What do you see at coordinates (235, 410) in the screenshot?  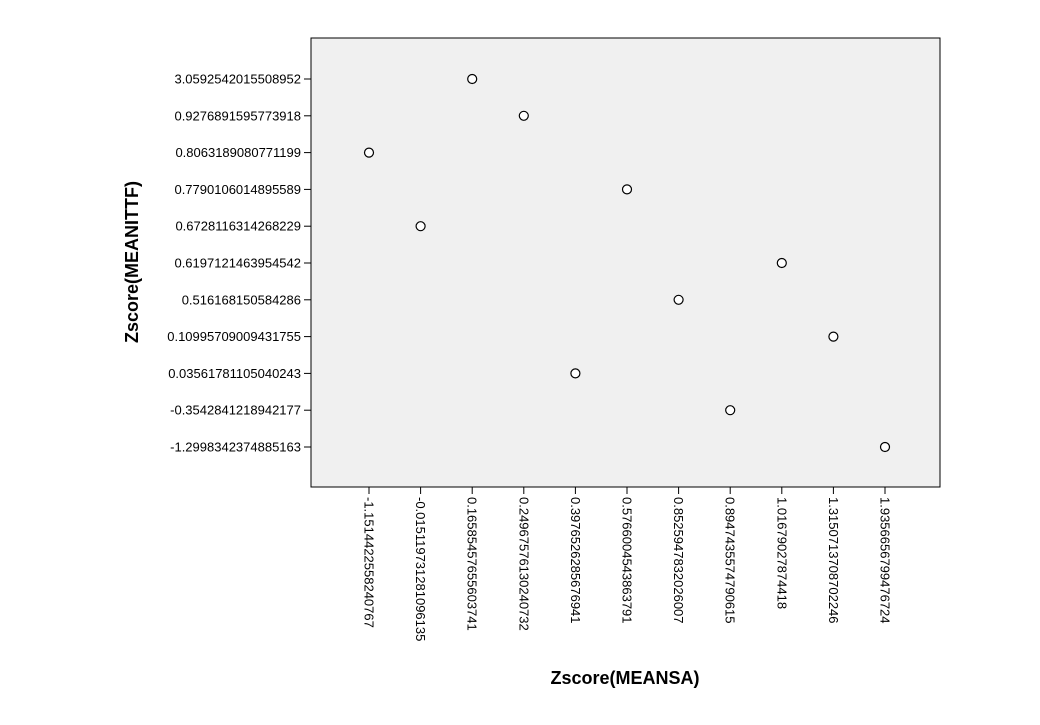 I see `y-tick-label: -0.3542841218942177` at bounding box center [235, 410].